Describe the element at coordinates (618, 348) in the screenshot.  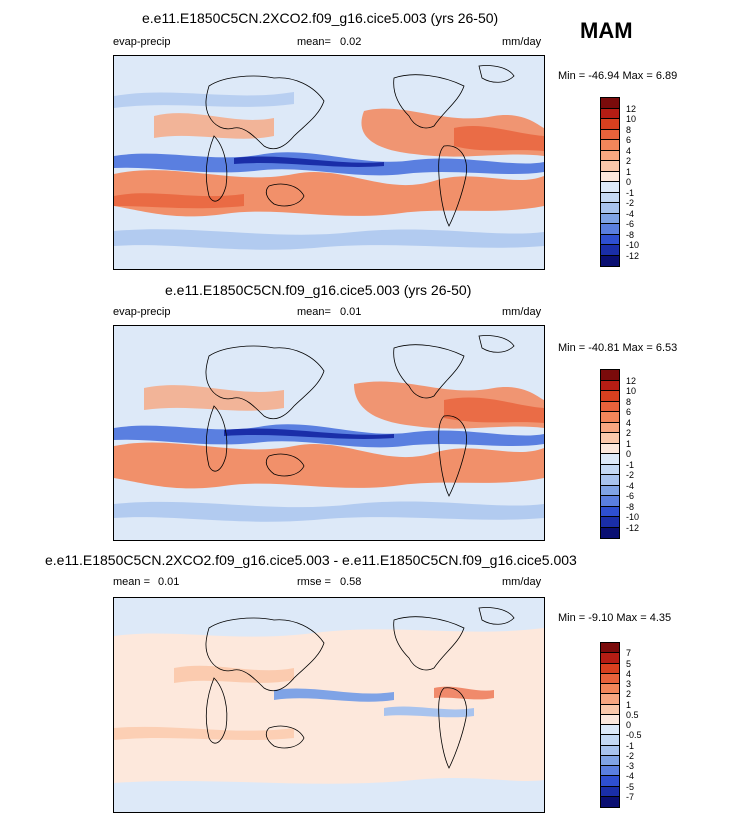
I see `panel-2-minmax: Min = -40.81 Max = 6.53` at that location.